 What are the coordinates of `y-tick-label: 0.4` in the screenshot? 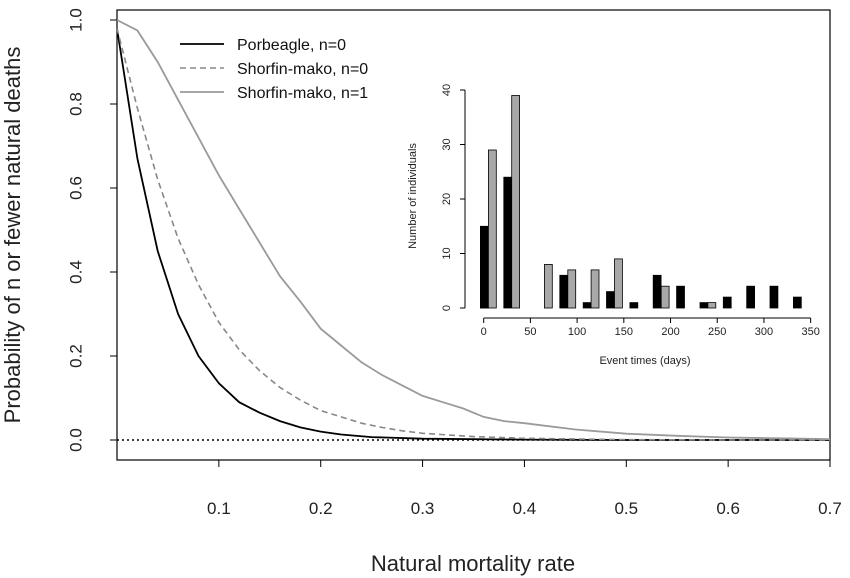 It's located at (75, 272).